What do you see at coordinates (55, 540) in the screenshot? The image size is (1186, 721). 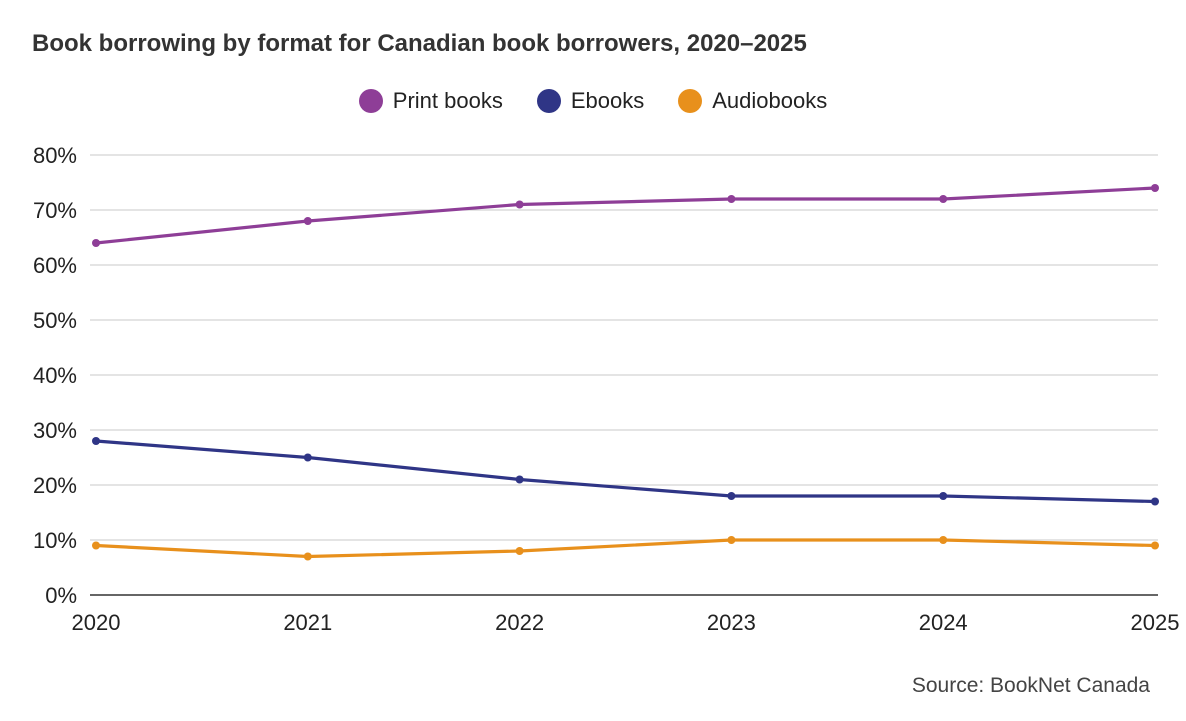 I see `y-tick-label: 10%` at bounding box center [55, 540].